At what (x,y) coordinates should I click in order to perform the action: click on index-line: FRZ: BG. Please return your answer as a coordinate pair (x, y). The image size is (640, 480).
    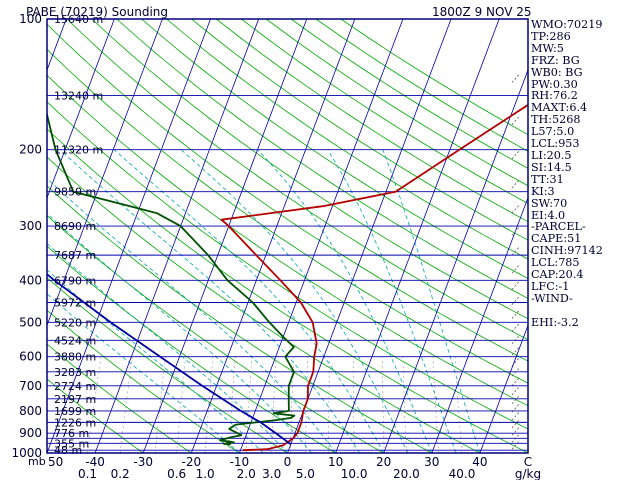
    Looking at the image, I should click on (555, 60).